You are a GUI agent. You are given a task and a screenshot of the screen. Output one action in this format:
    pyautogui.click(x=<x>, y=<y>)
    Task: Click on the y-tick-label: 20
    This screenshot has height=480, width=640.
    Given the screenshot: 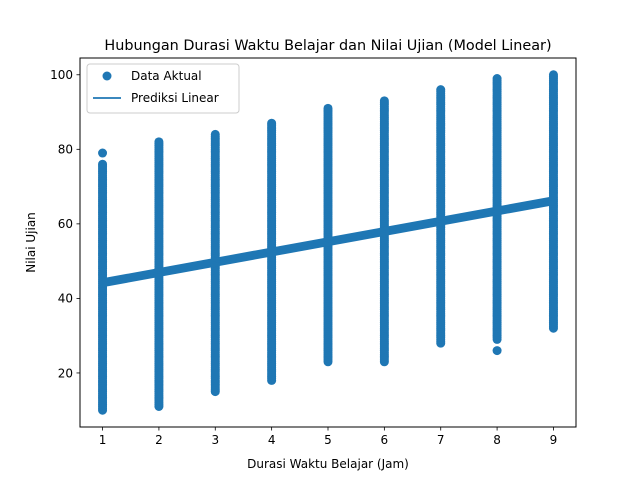 What is the action you would take?
    pyautogui.click(x=65, y=373)
    